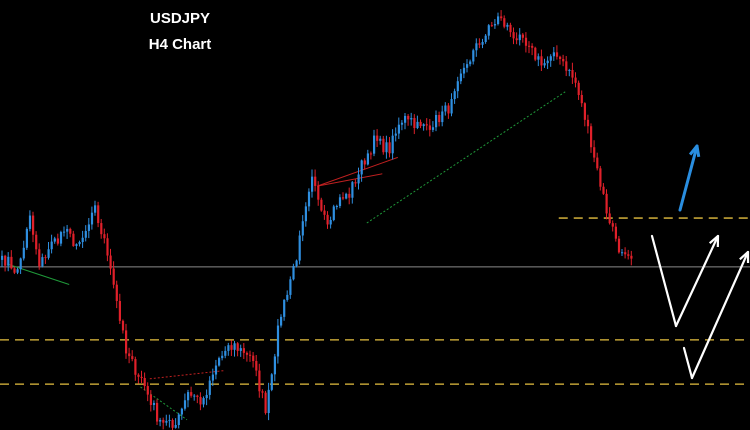 Image resolution: width=750 pixels, height=430 pixels. I want to click on chart-title: USDJPY, so click(180, 18).